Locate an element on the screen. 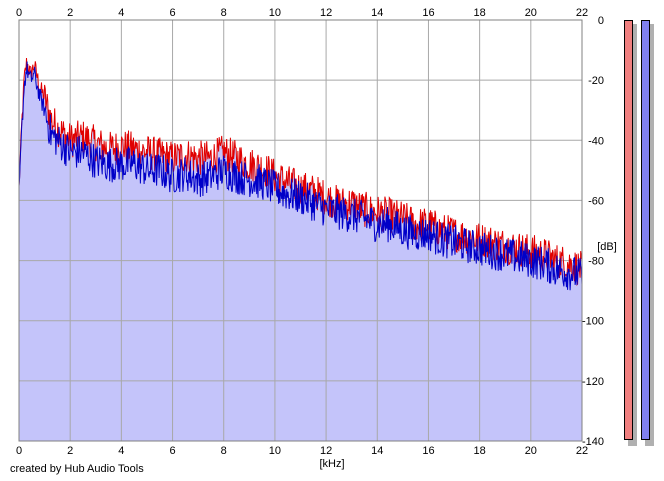 The width and height of the screenshot is (664, 481). y-tick-label: -20 is located at coordinates (596, 81).